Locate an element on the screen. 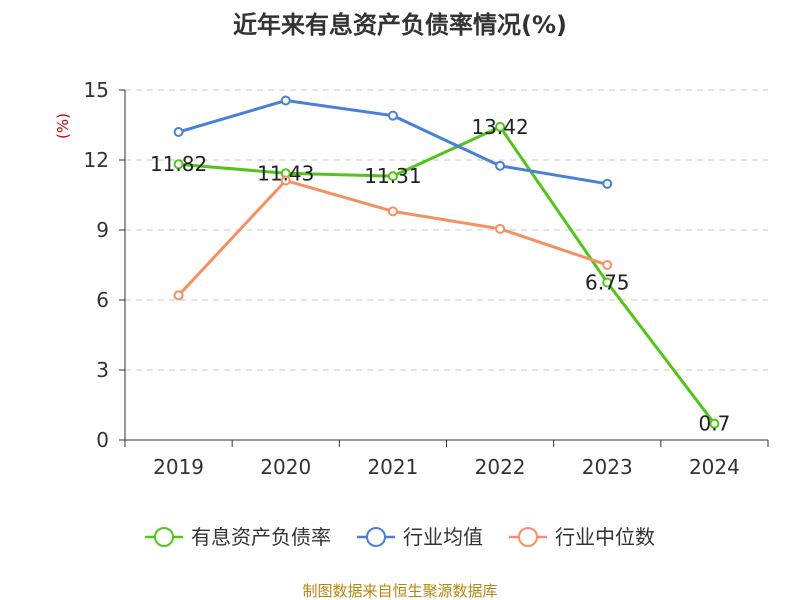 The height and width of the screenshot is (600, 800). data-label: 6.75 is located at coordinates (607, 283).